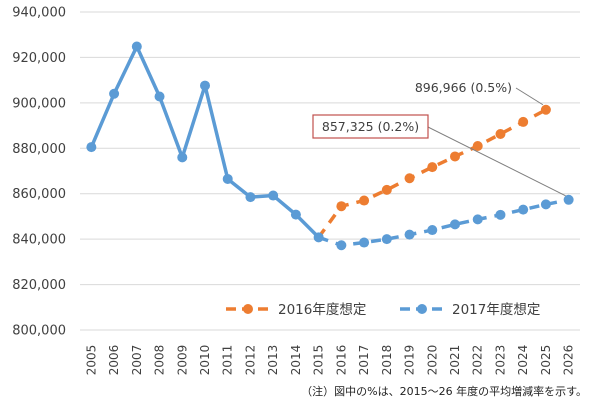  What do you see at coordinates (91, 360) in the screenshot?
I see `x-tick-label: 2005` at bounding box center [91, 360].